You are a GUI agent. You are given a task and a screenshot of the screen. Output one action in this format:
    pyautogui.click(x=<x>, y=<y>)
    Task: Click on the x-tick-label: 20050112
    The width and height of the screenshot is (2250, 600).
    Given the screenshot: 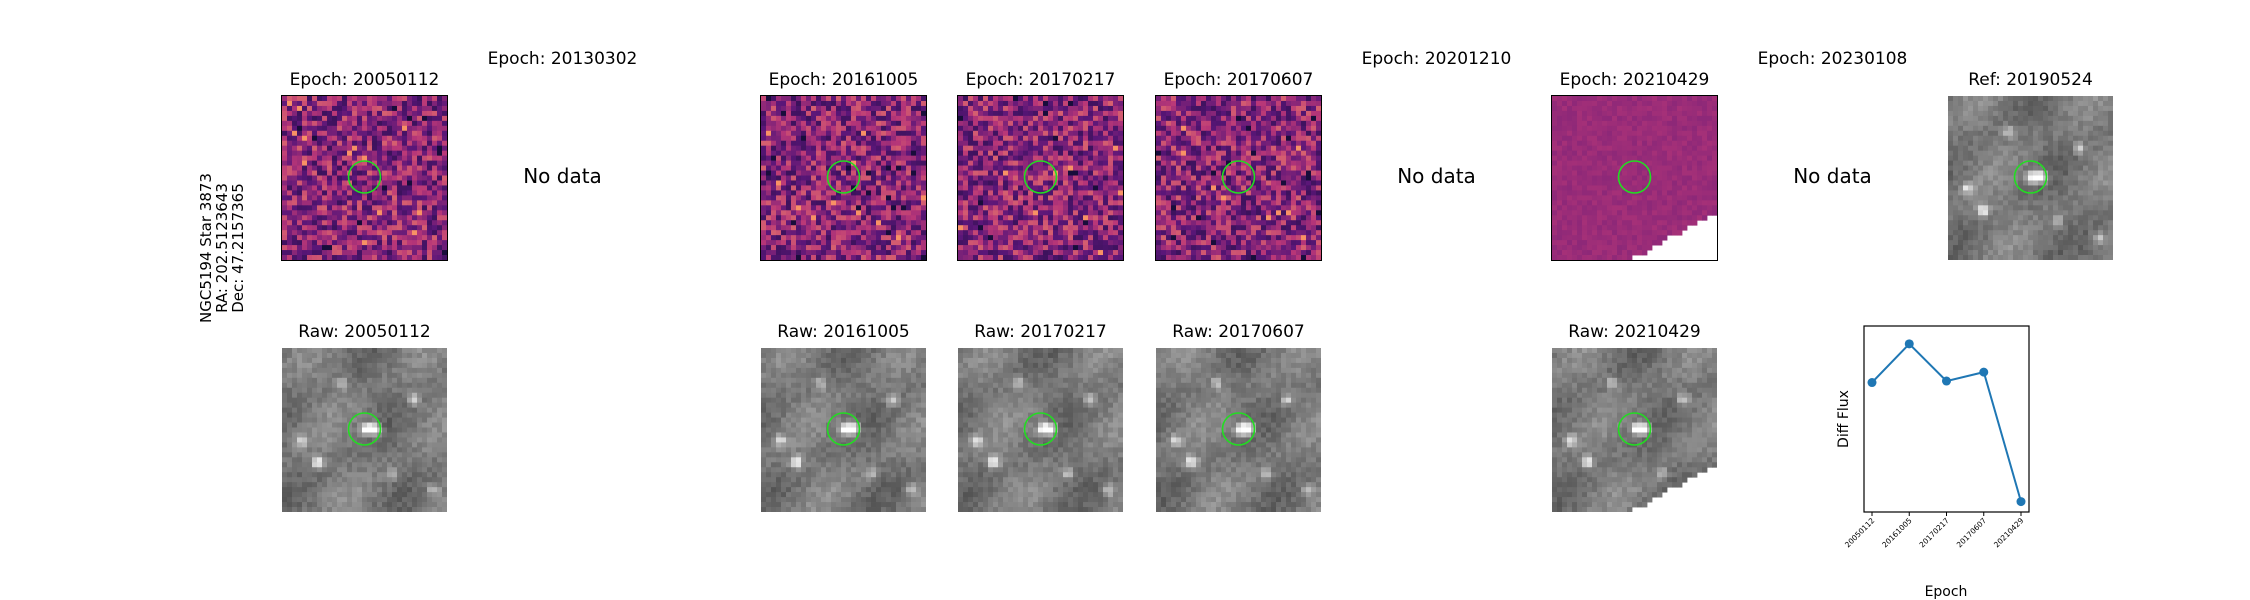 What is the action you would take?
    pyautogui.click(x=1860, y=533)
    